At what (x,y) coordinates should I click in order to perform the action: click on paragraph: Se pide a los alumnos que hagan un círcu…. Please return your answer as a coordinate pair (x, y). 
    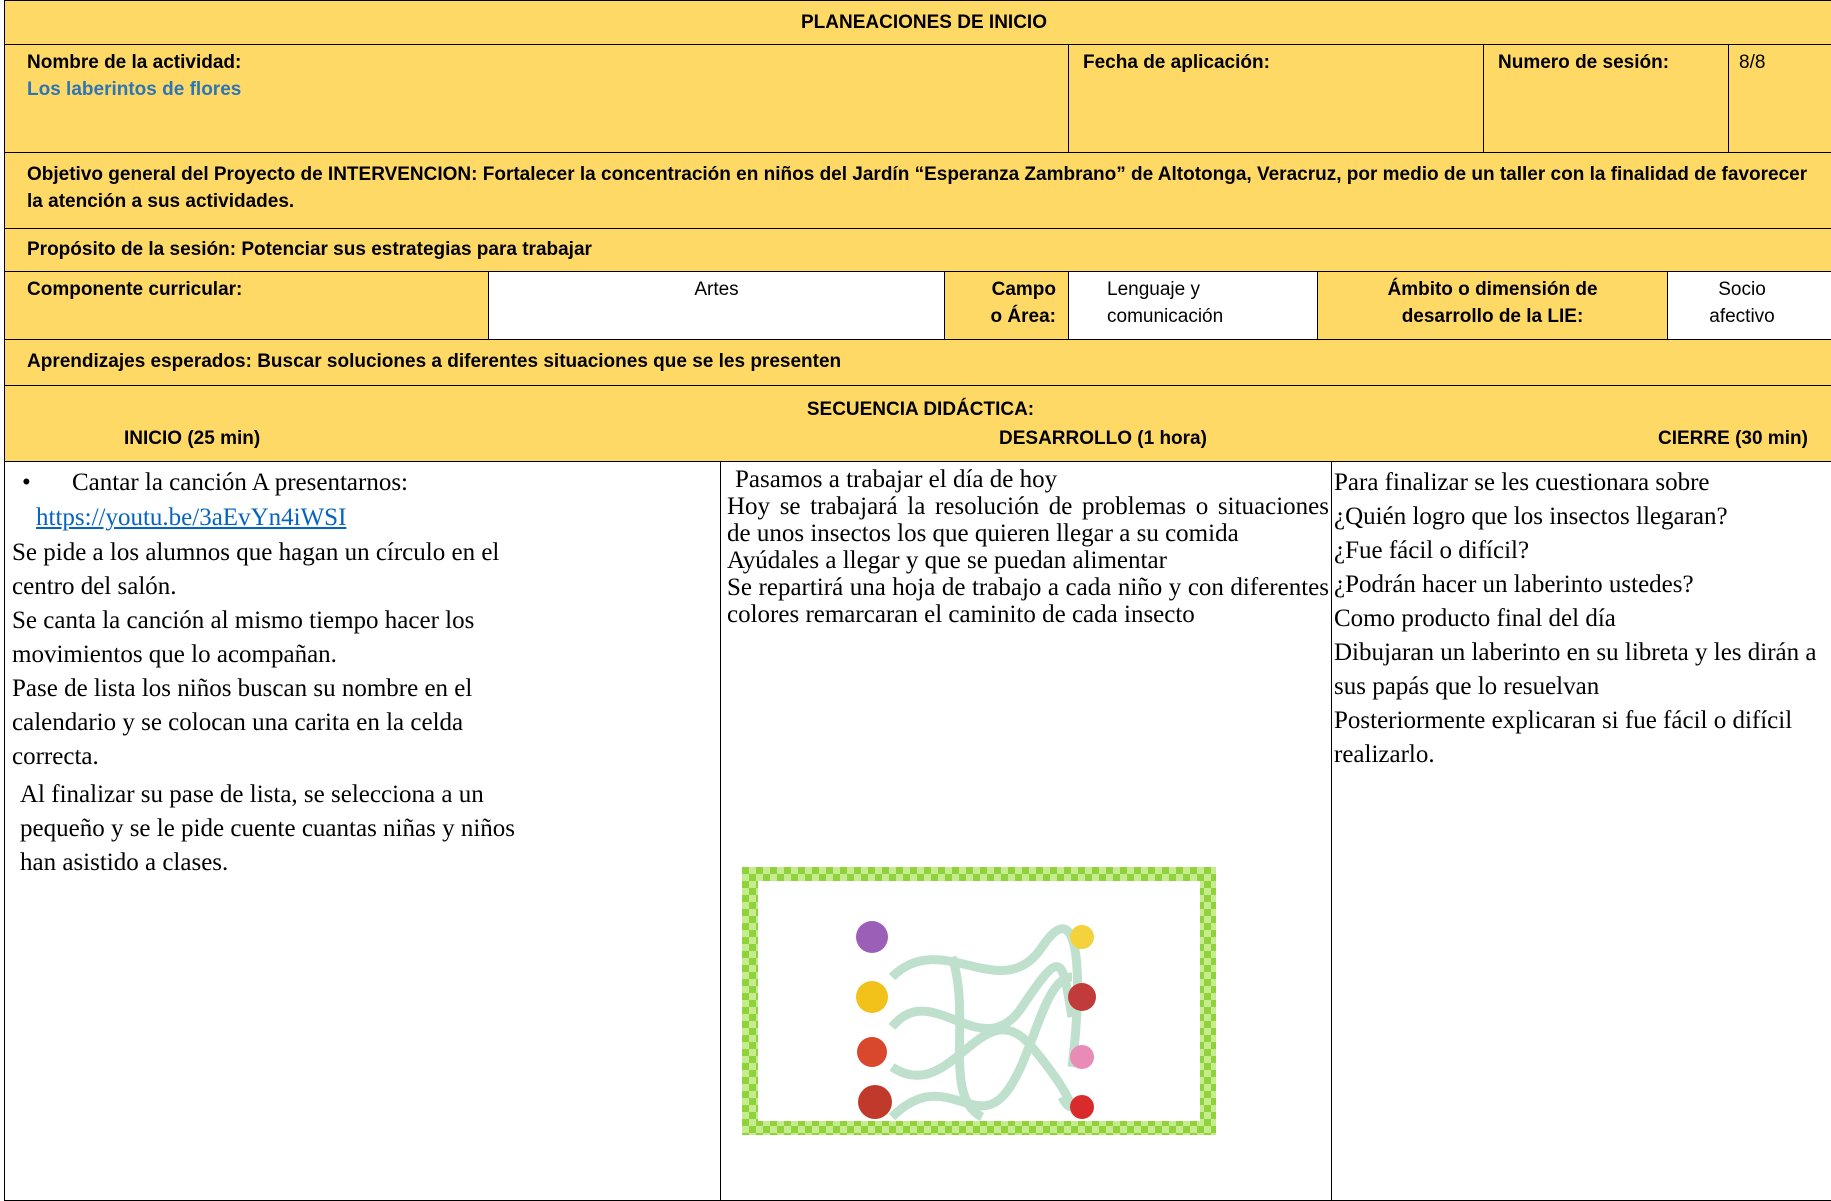
    Looking at the image, I should click on (256, 569).